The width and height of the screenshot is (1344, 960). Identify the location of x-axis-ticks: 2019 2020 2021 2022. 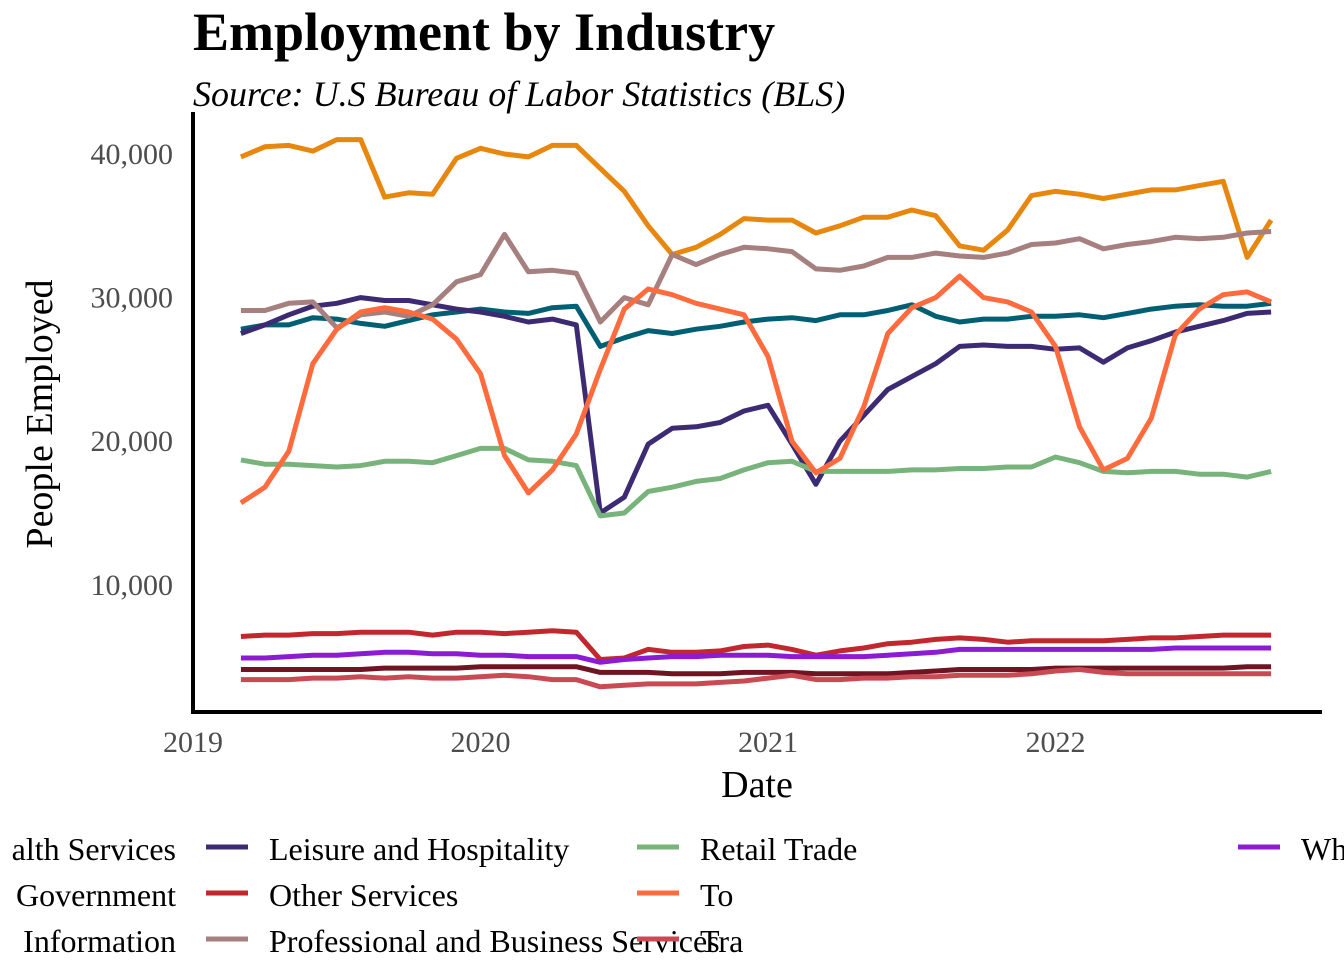
(624, 742).